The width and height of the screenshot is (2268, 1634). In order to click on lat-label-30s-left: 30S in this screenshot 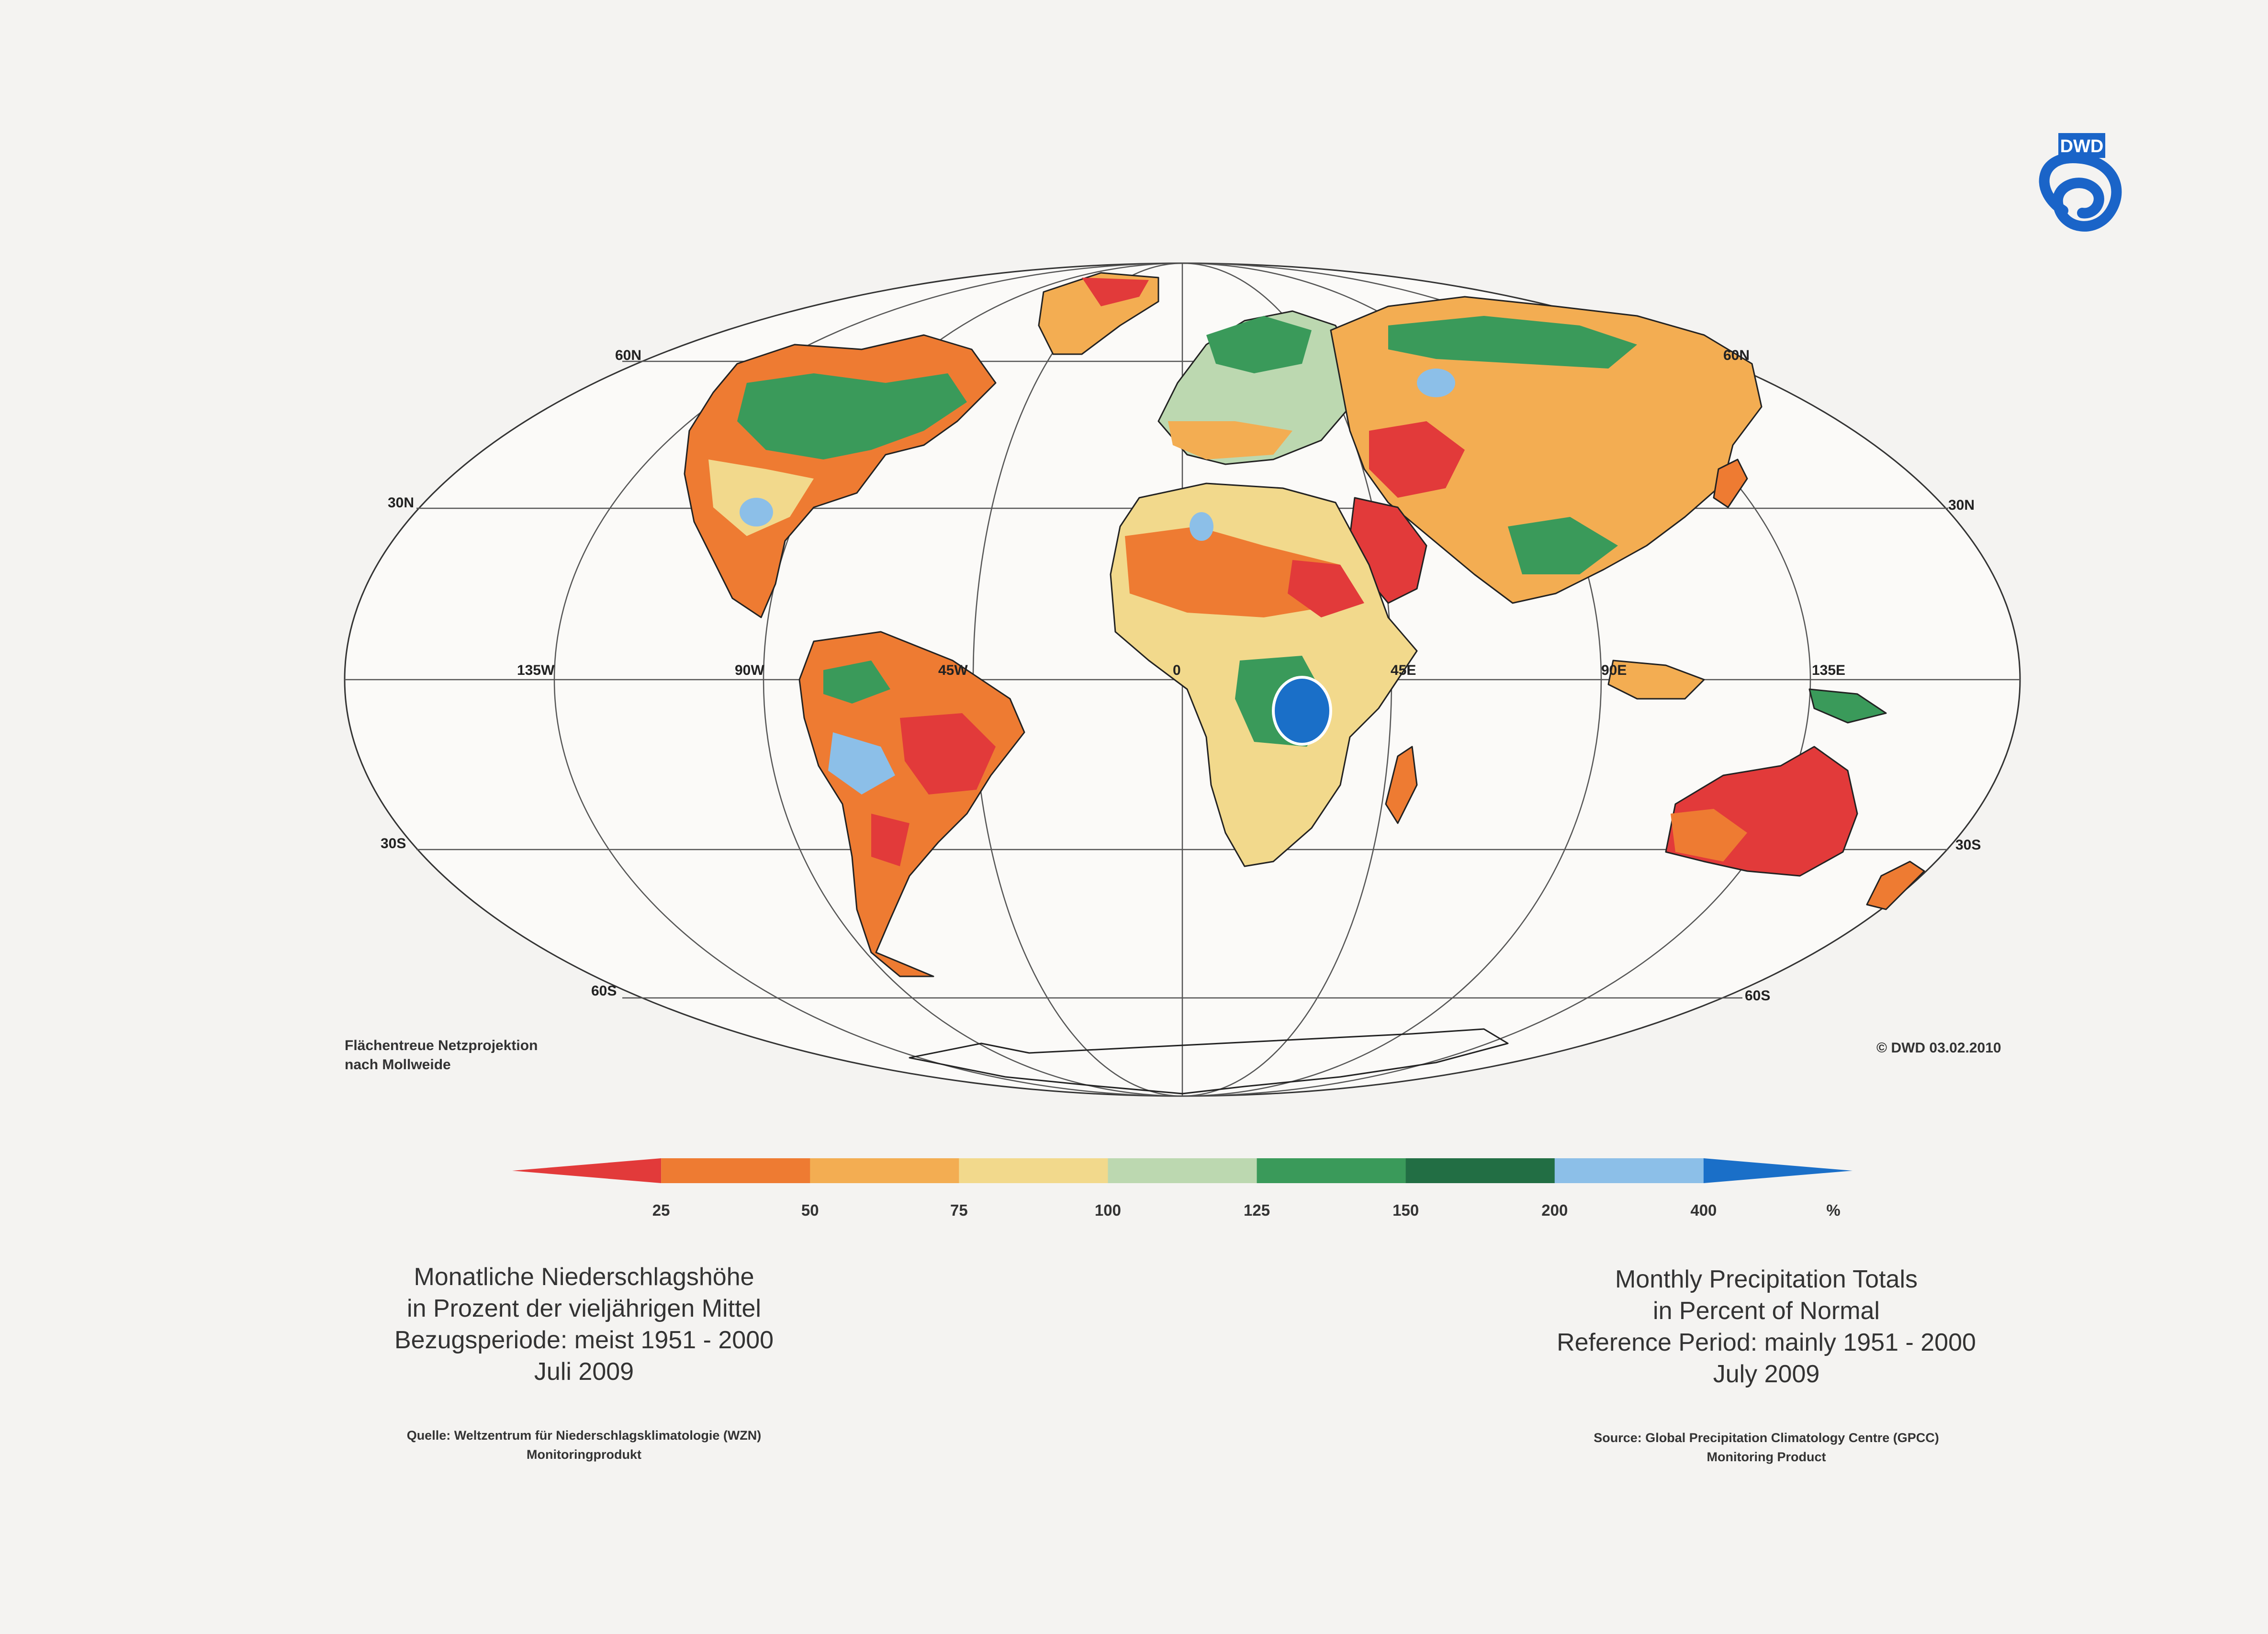, I will do `click(393, 843)`.